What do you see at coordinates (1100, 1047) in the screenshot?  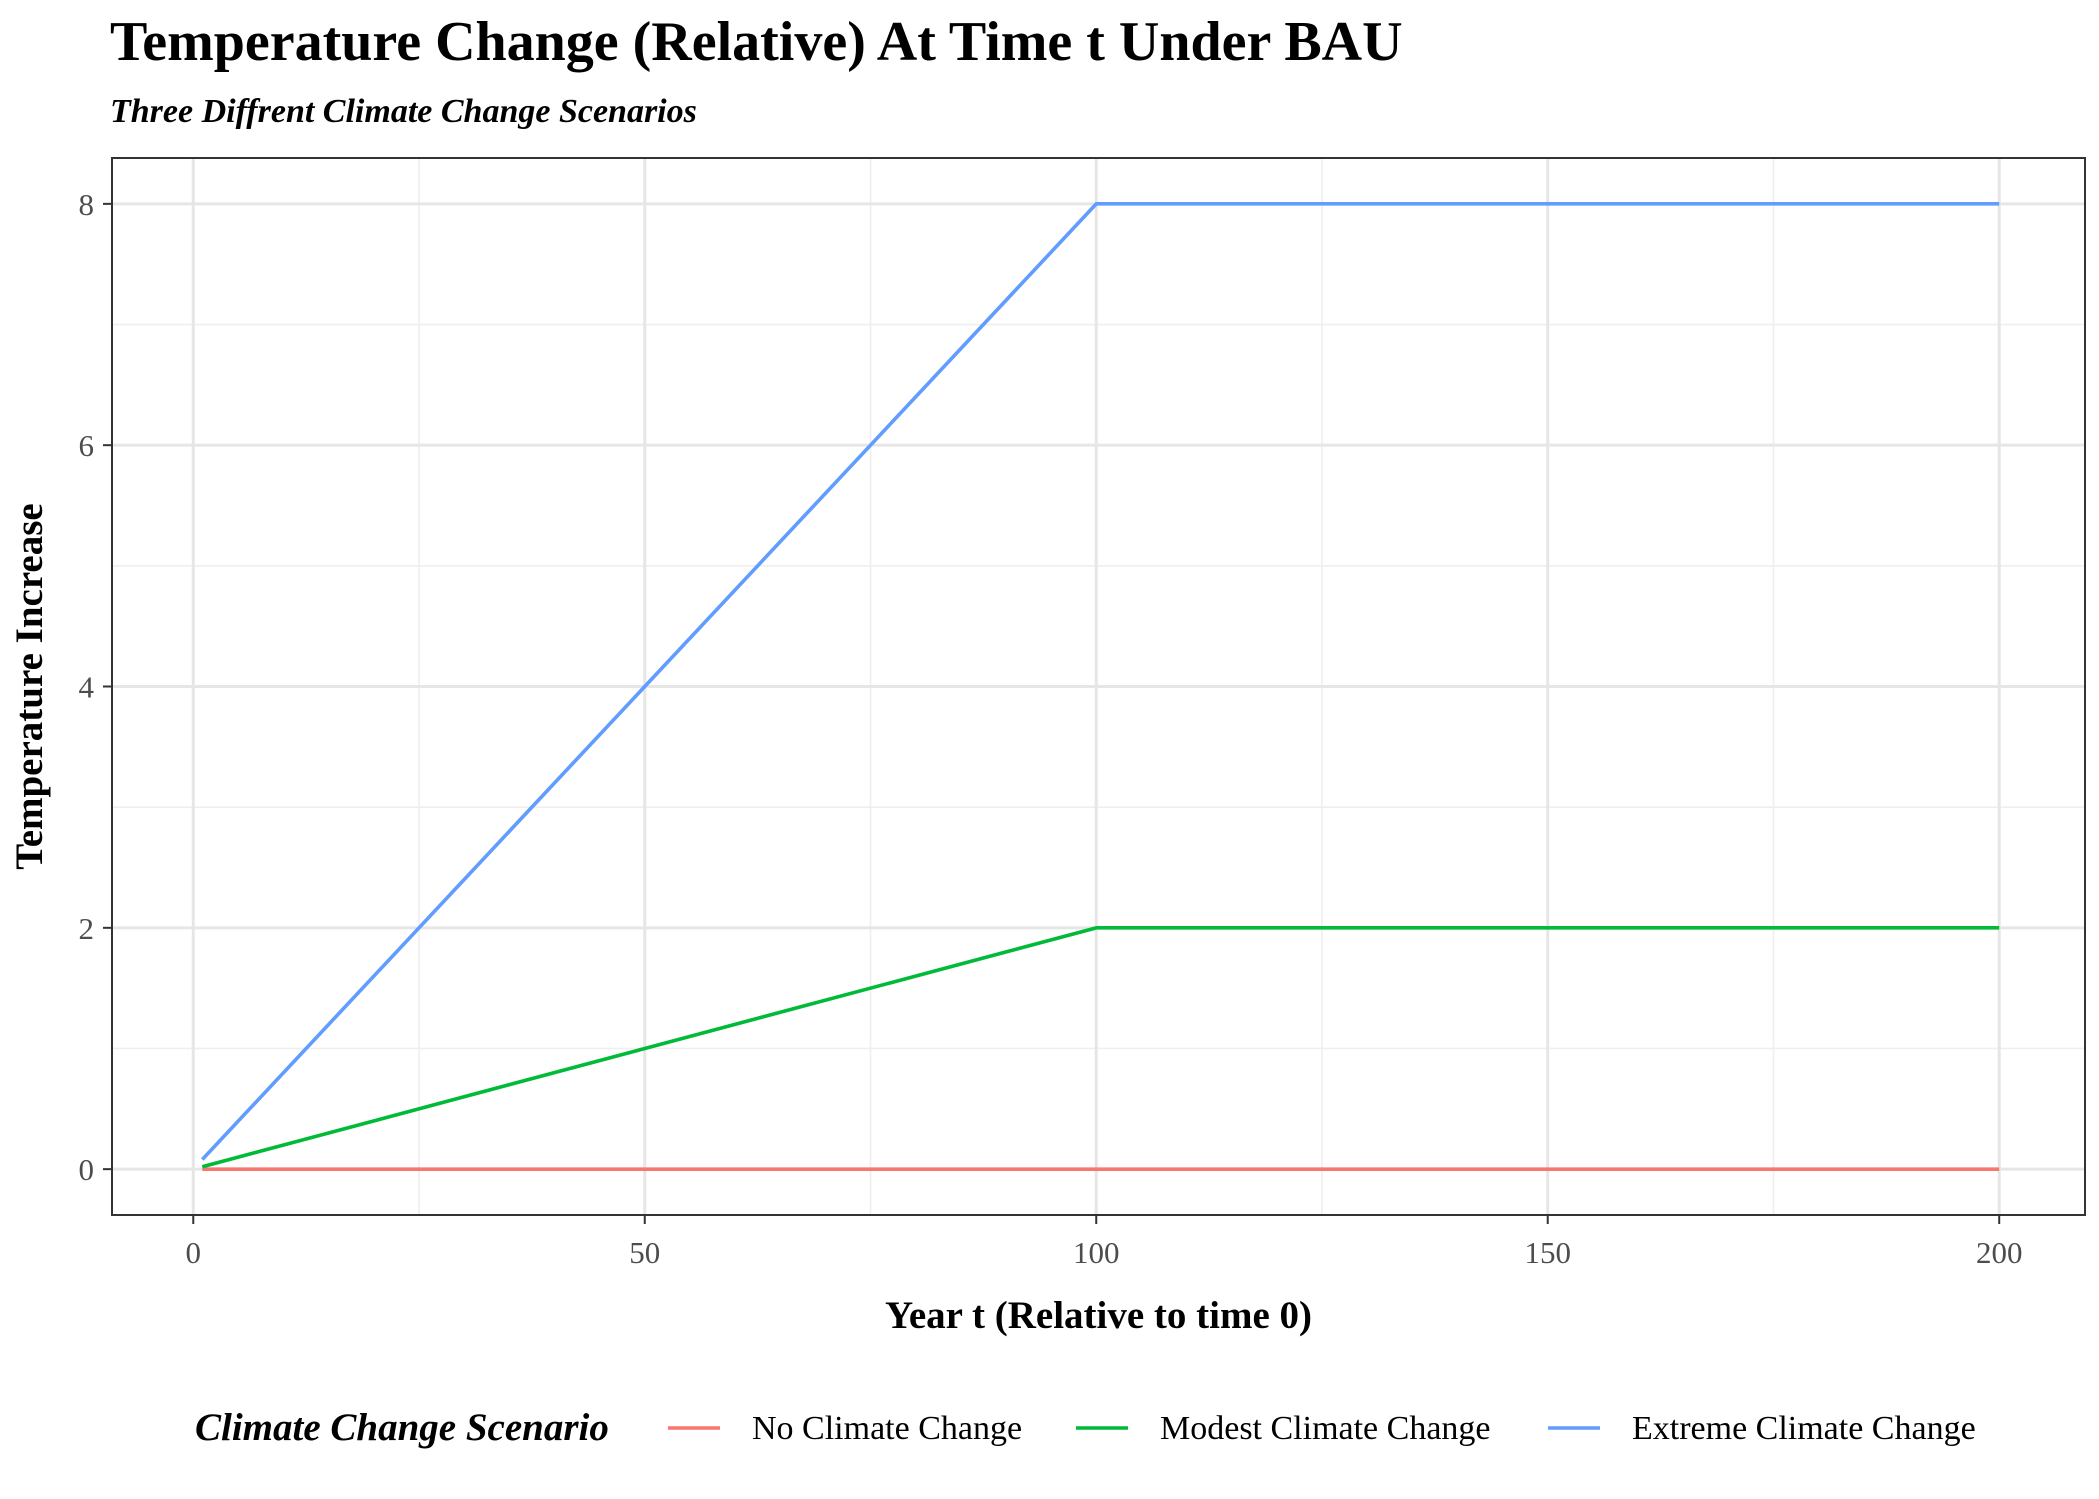 I see `series-line-modest-climate-change` at bounding box center [1100, 1047].